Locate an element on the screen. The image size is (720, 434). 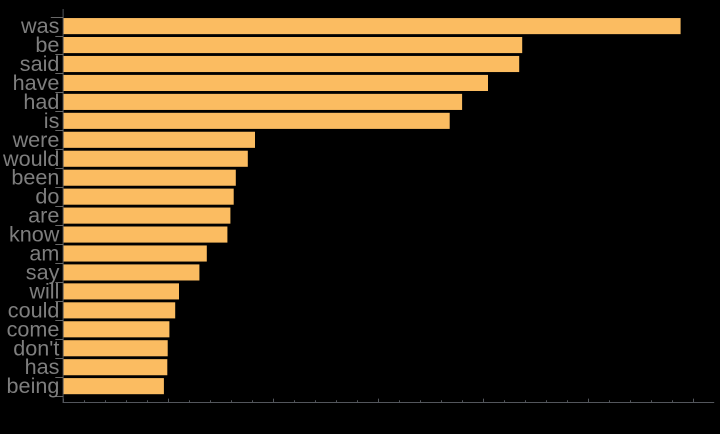
svg-text: would is located at coordinates (30, 158).